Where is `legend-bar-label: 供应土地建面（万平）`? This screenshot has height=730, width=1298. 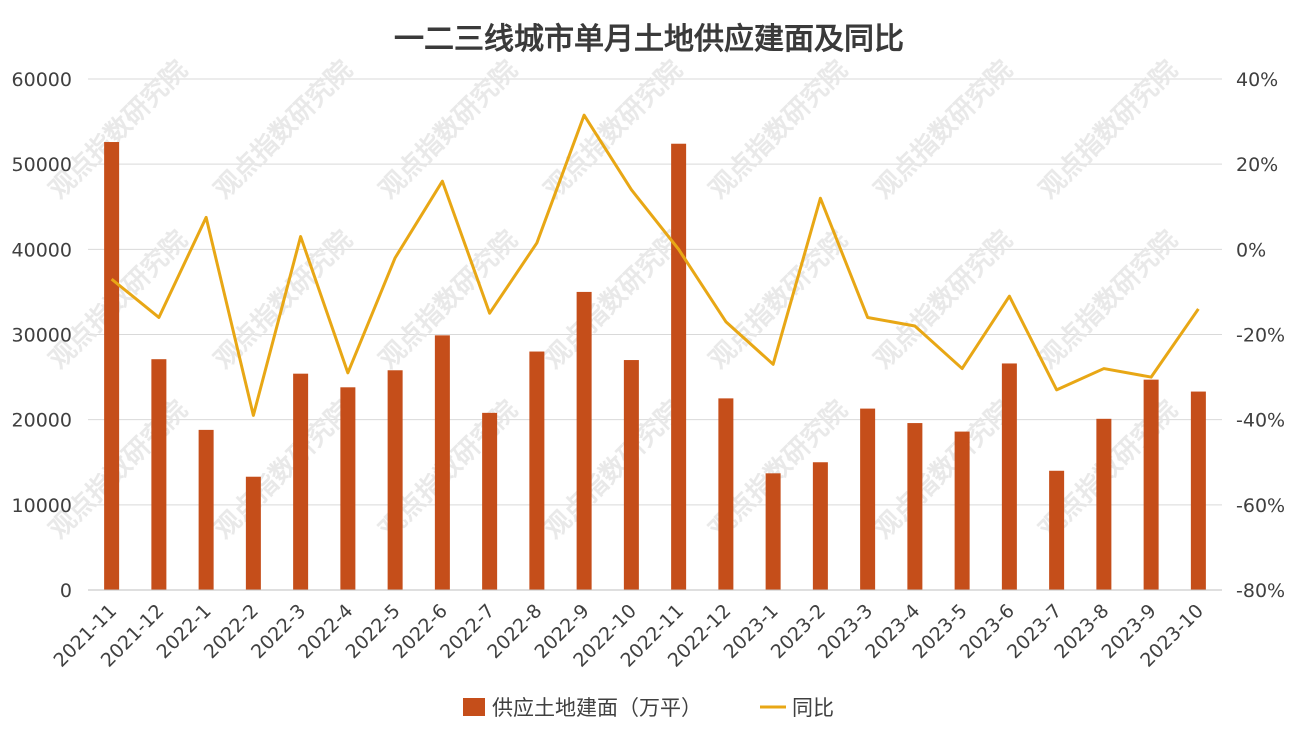
legend-bar-label: 供应土地建面（万平） is located at coordinates (597, 708).